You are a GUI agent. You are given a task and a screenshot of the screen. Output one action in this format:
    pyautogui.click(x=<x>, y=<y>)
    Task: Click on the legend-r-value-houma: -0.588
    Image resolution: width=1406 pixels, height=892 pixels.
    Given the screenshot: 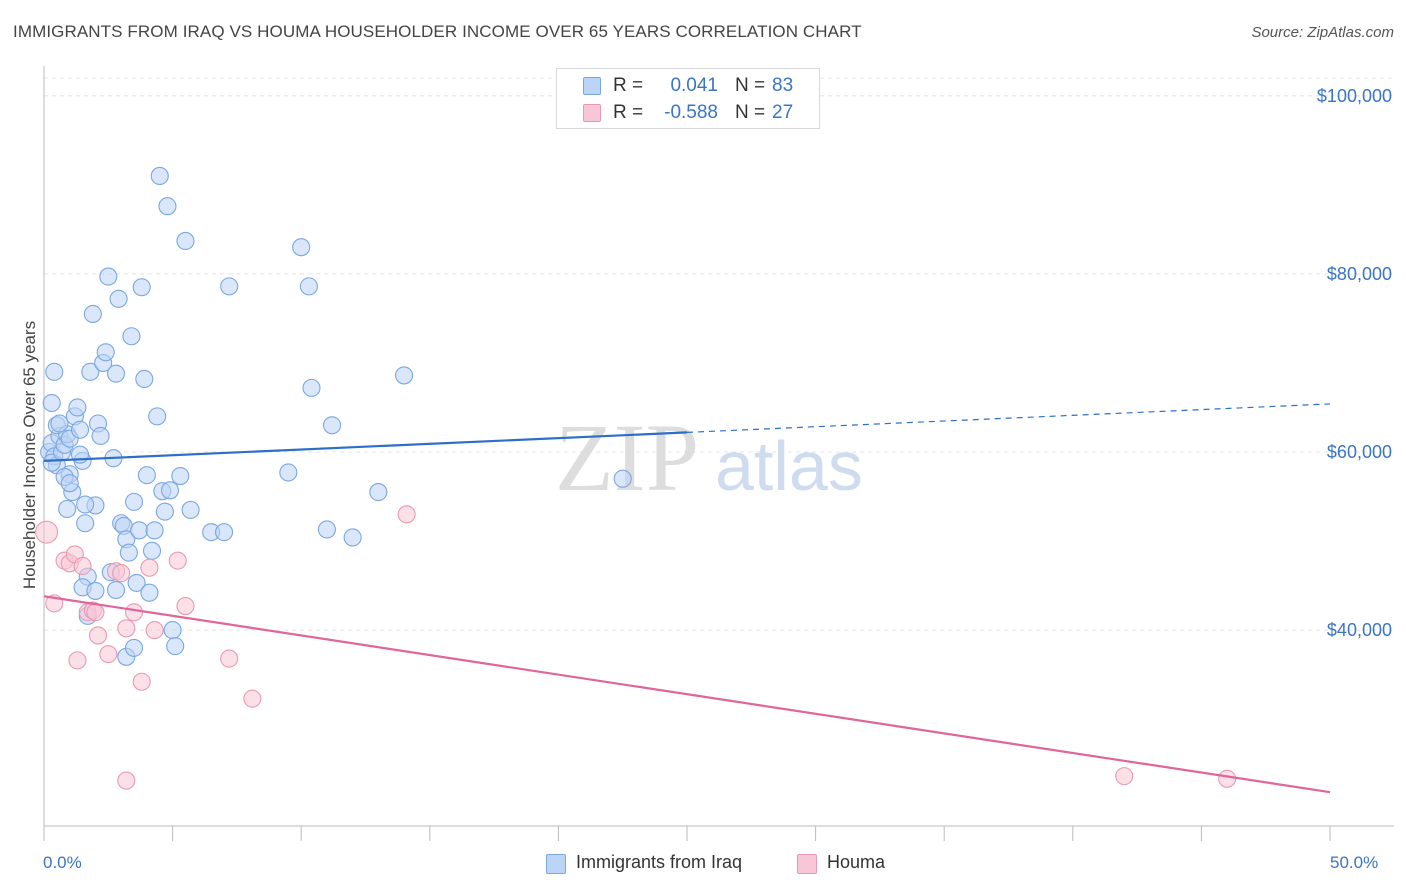 What is the action you would take?
    pyautogui.click(x=691, y=112)
    